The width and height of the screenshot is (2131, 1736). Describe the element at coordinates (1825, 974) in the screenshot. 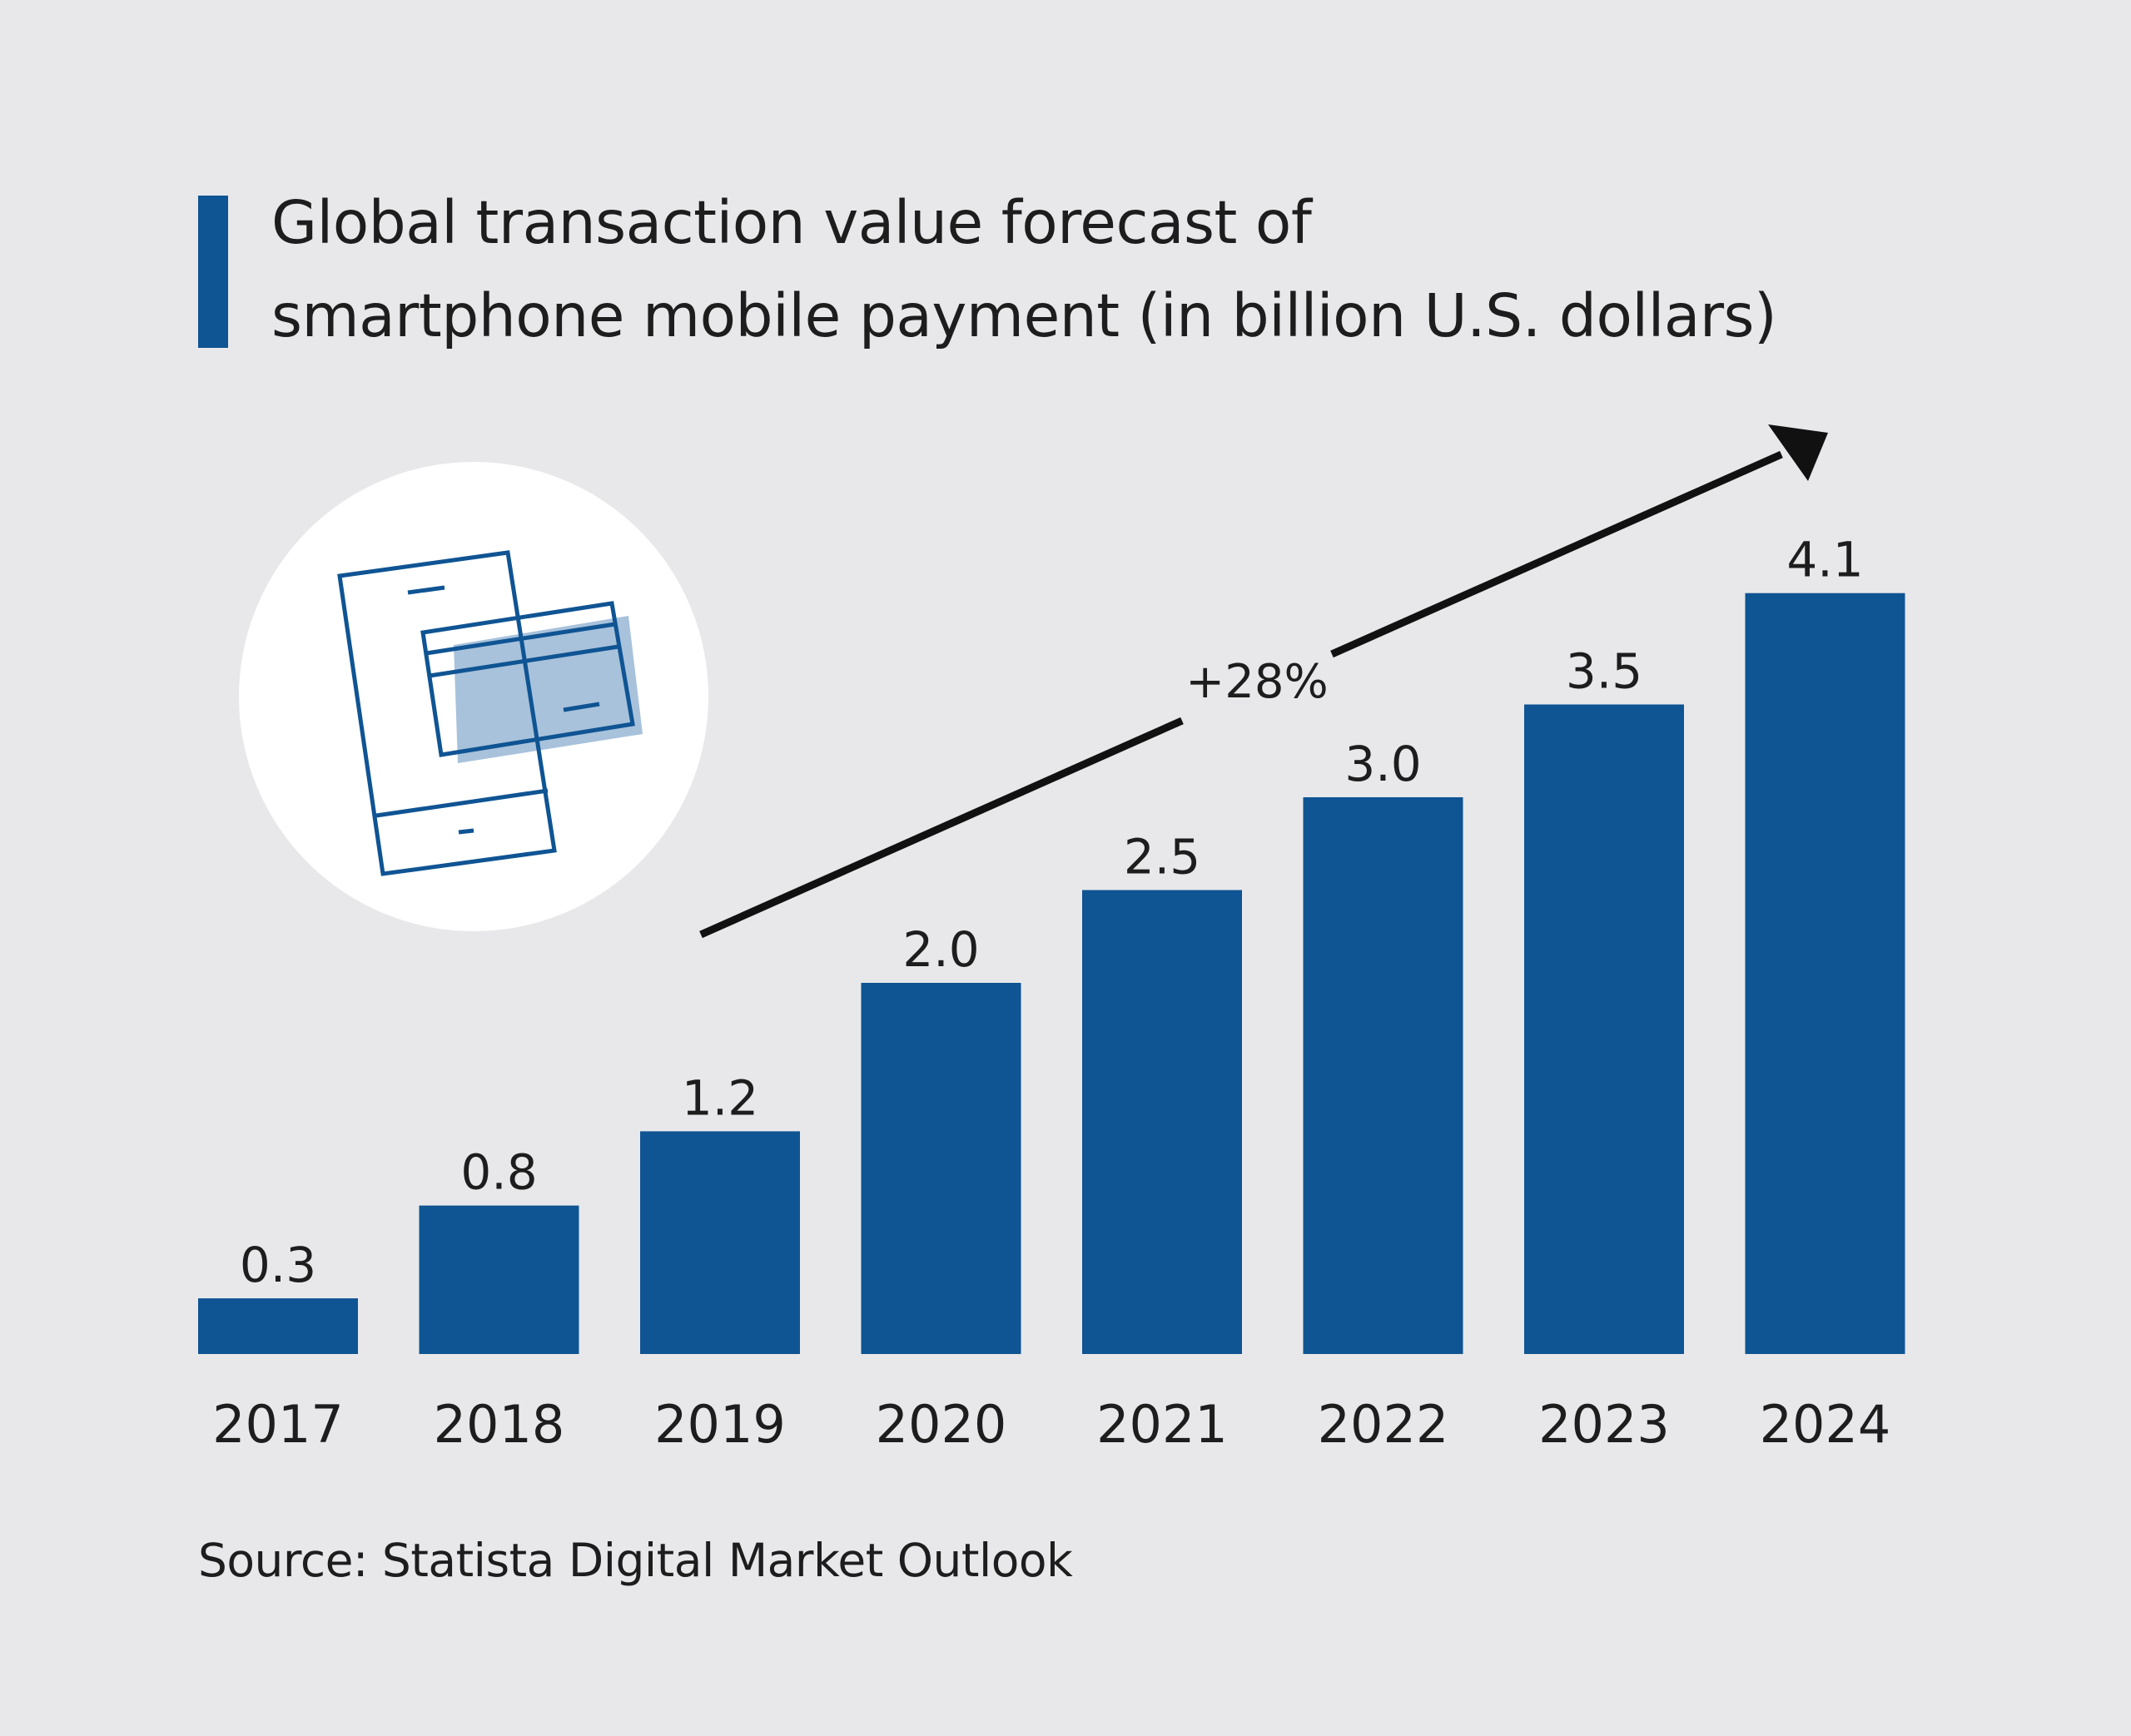

I see `bar-2024` at that location.